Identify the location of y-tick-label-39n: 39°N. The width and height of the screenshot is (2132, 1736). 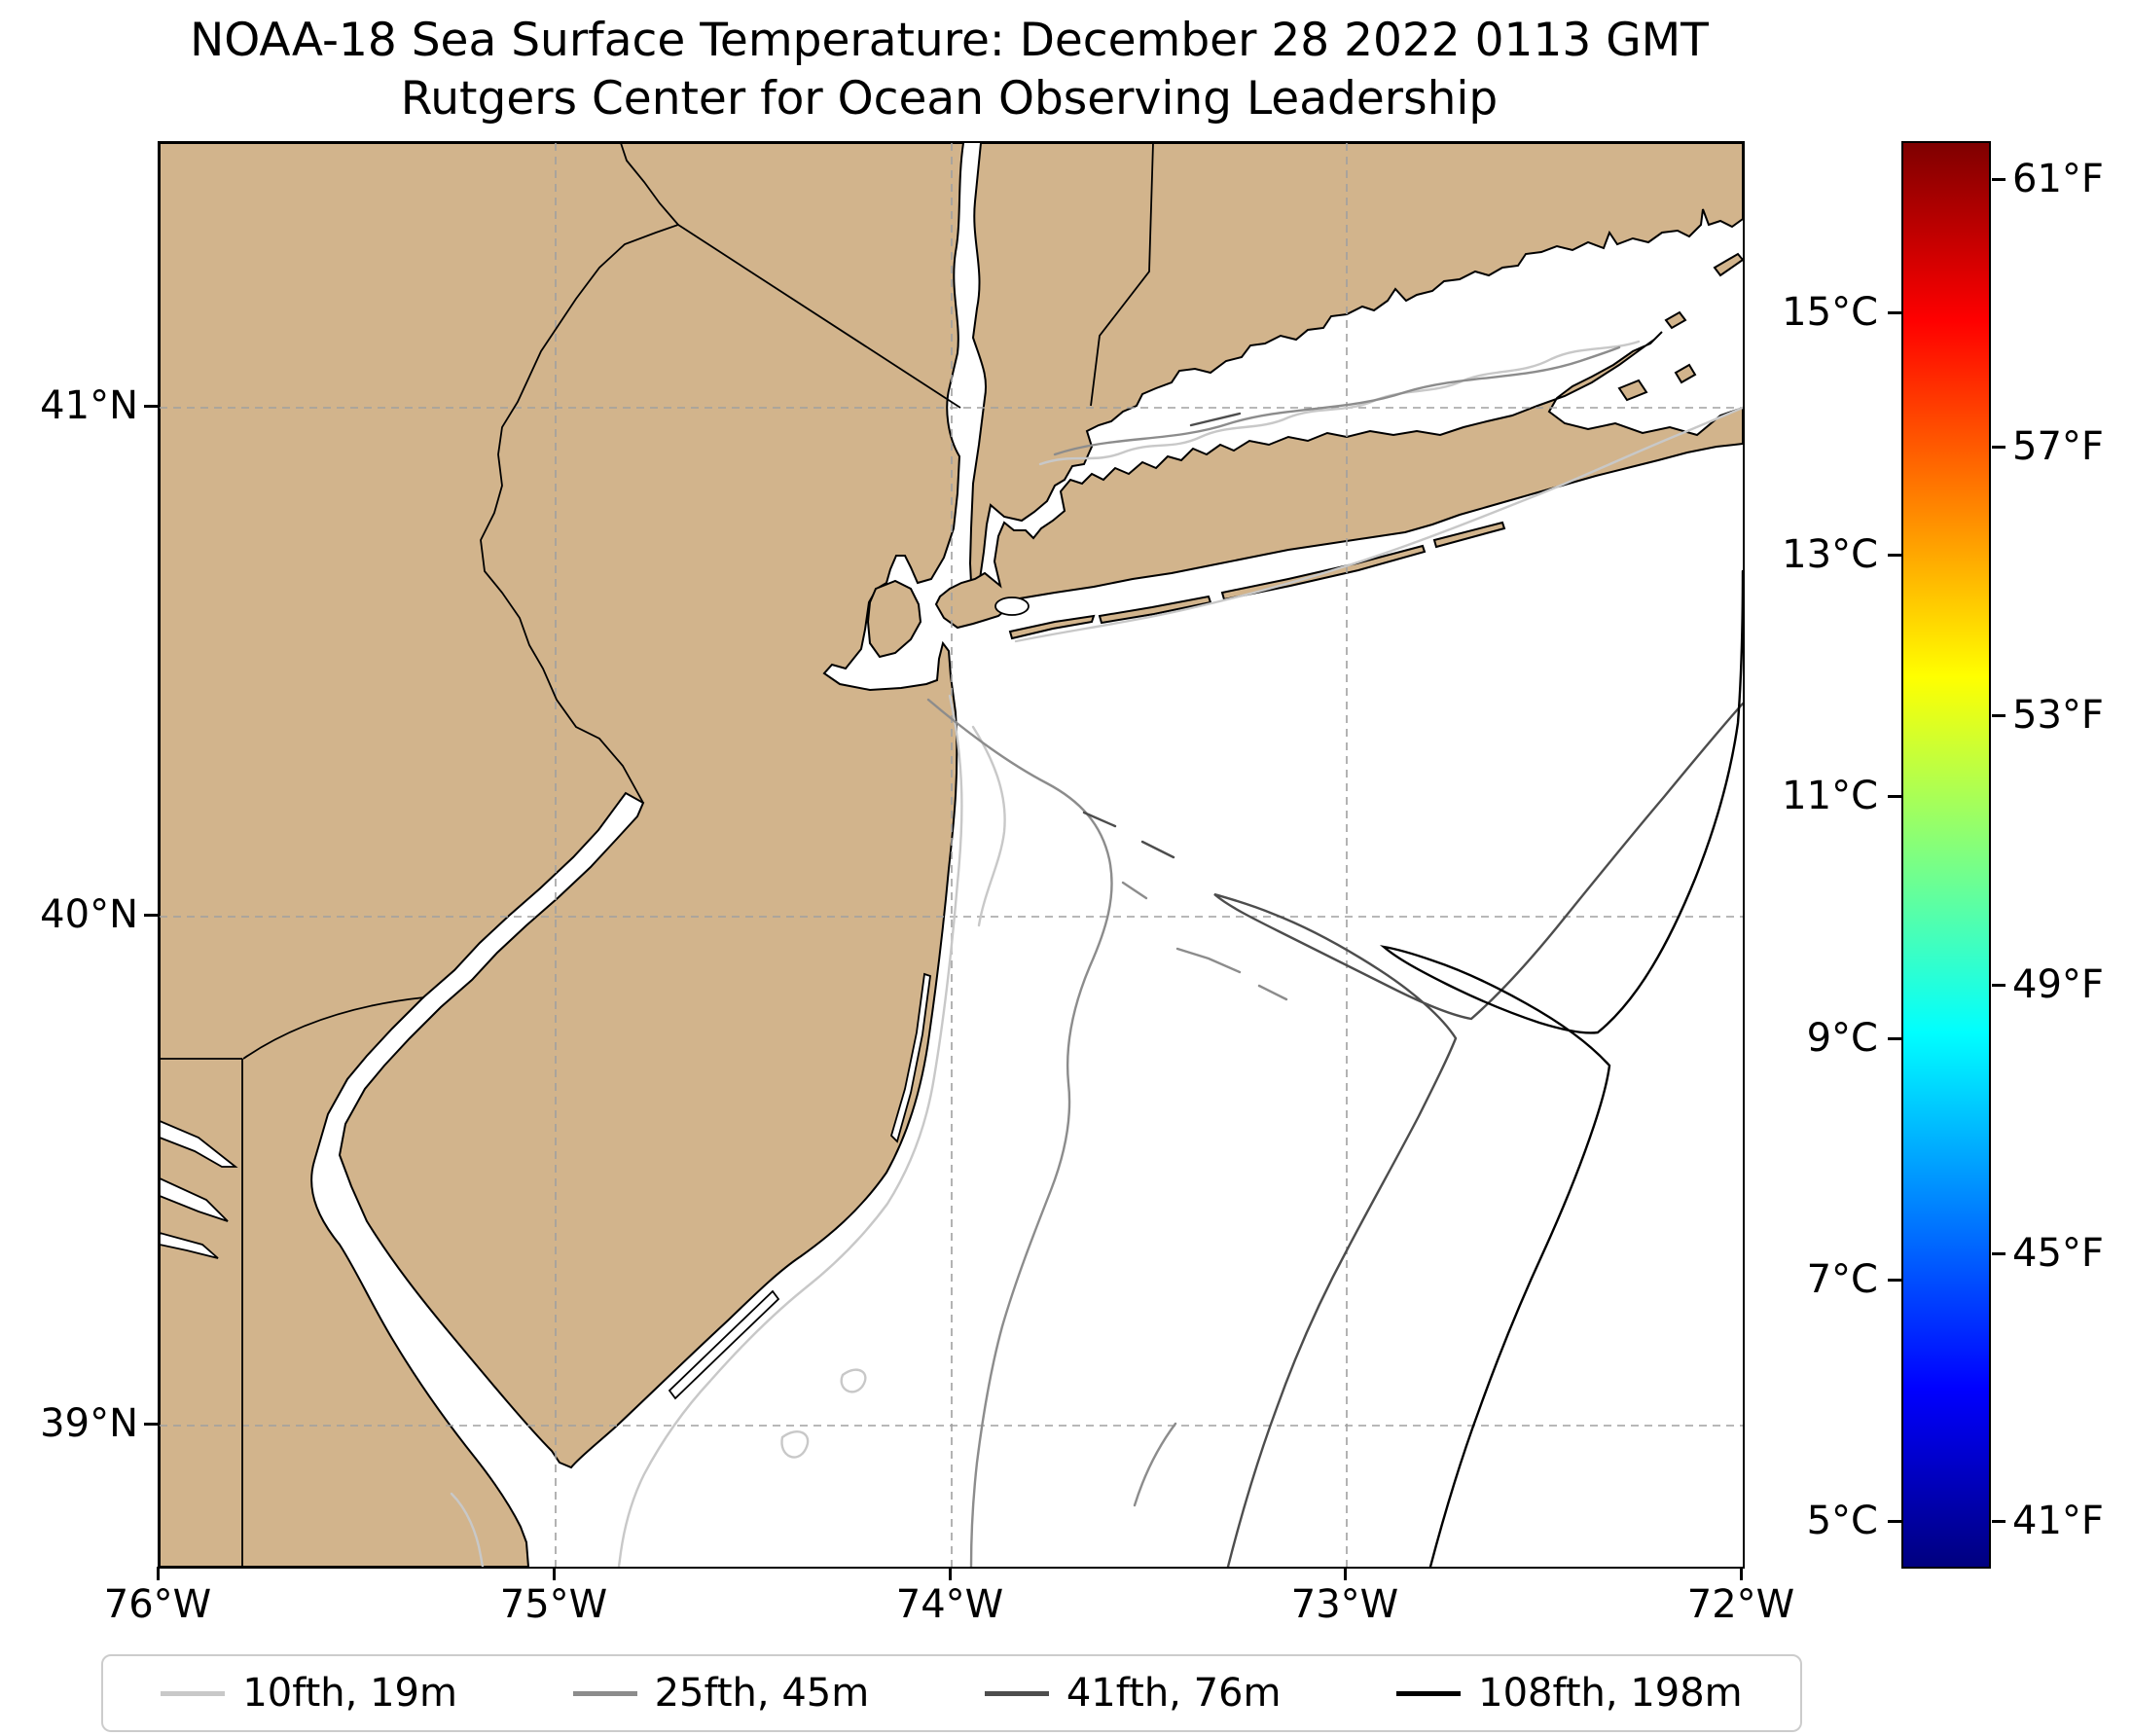
(89, 1424).